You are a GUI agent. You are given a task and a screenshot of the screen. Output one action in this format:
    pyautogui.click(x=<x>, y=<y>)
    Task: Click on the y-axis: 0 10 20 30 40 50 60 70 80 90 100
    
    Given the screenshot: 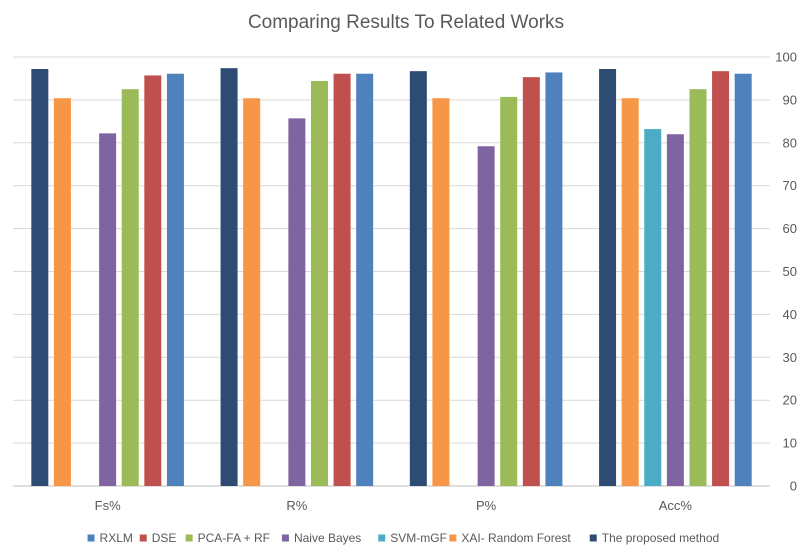 What is the action you would take?
    pyautogui.click(x=786, y=272)
    